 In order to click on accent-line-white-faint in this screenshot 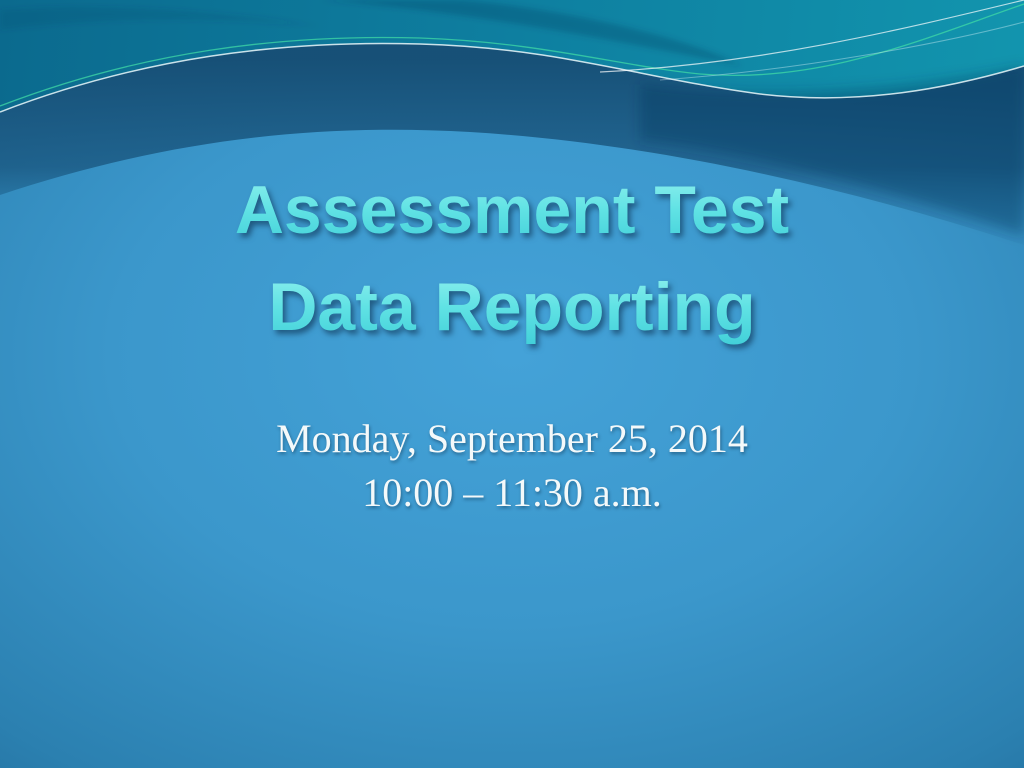, I will do `click(841, 51)`.